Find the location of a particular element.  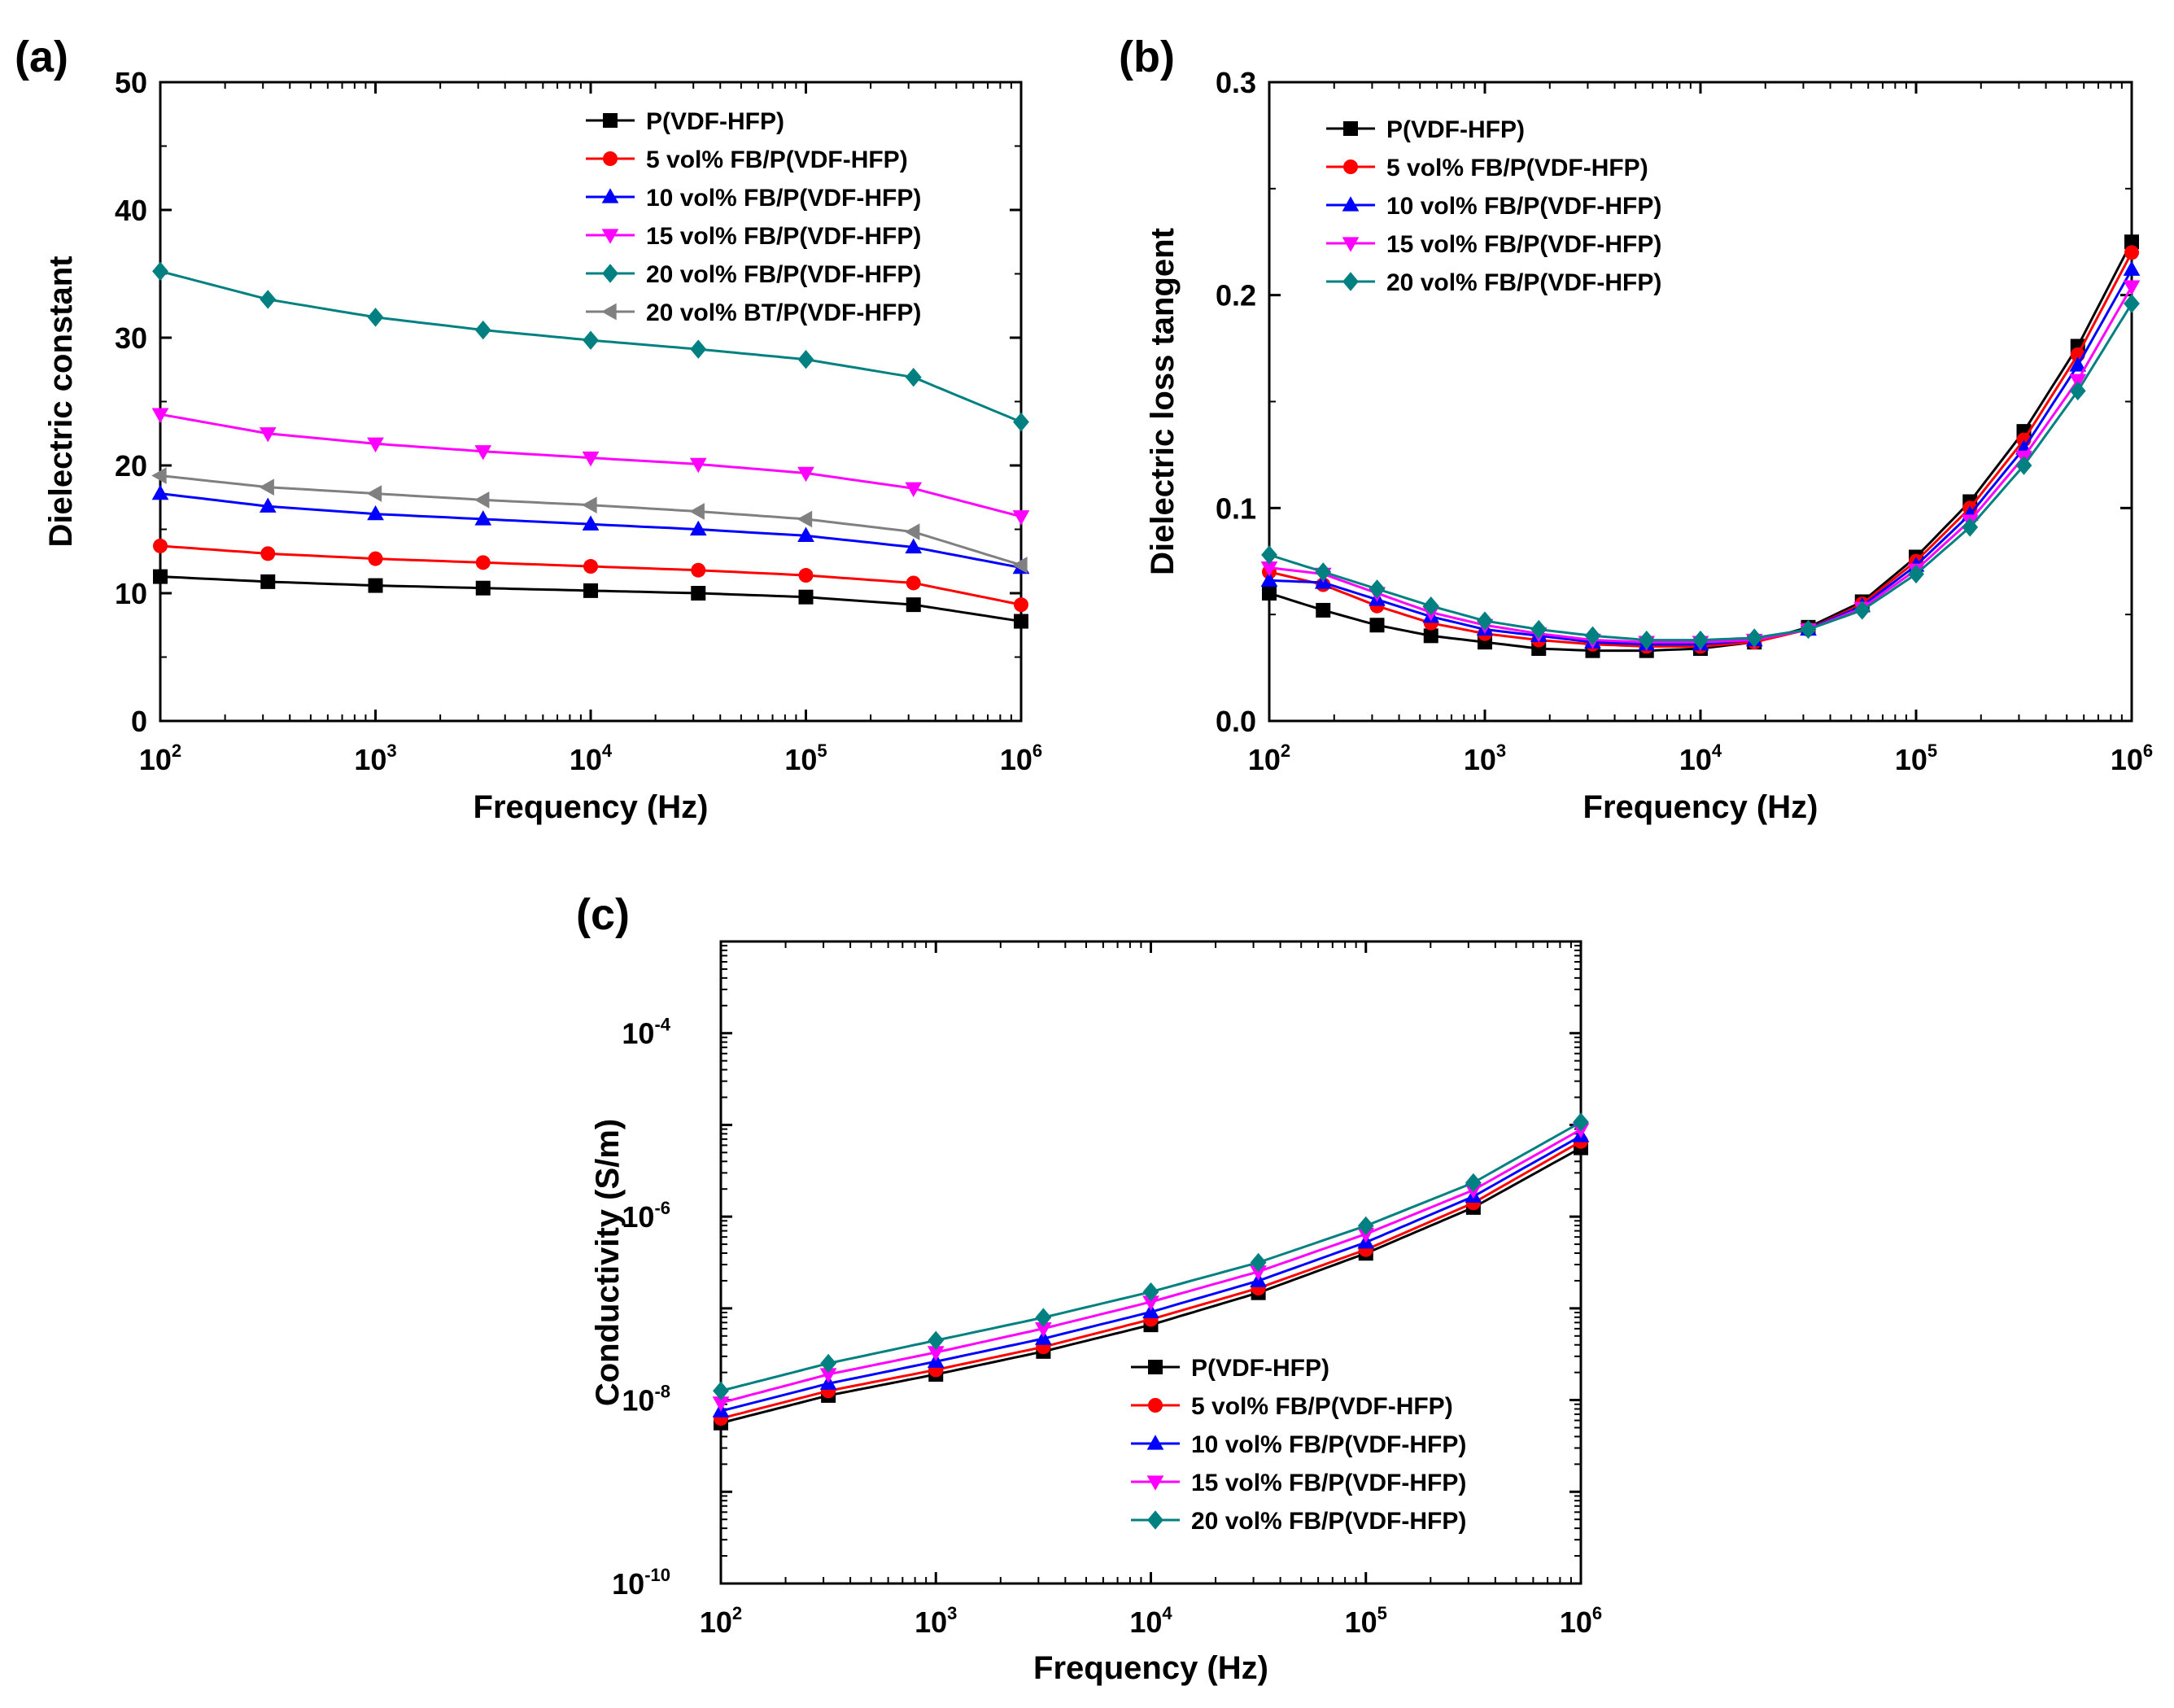

x-axis-title: Frequency (Hz) is located at coordinates (1700, 807).